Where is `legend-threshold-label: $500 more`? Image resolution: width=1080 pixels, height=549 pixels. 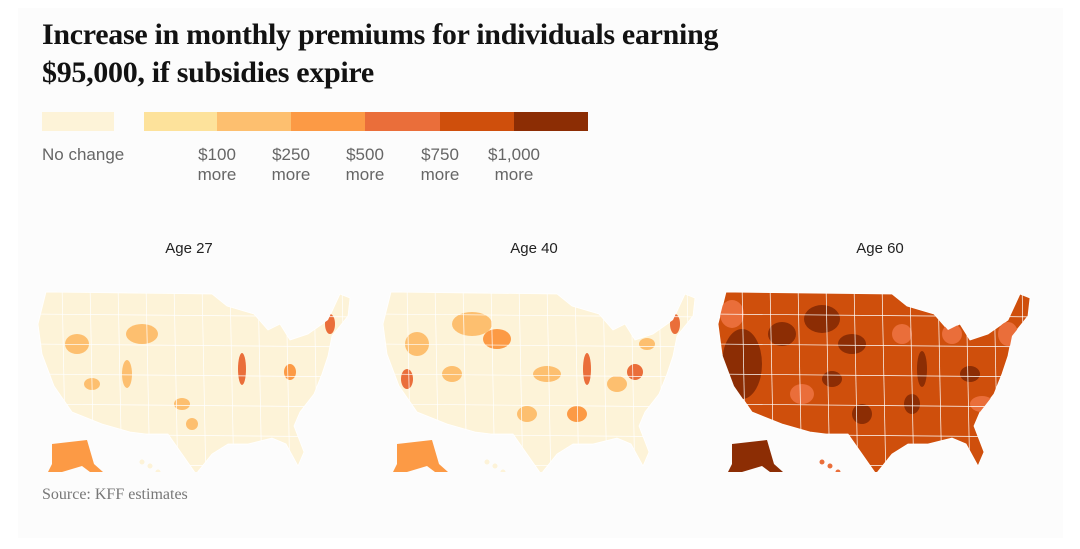 legend-threshold-label: $500 more is located at coordinates (365, 165).